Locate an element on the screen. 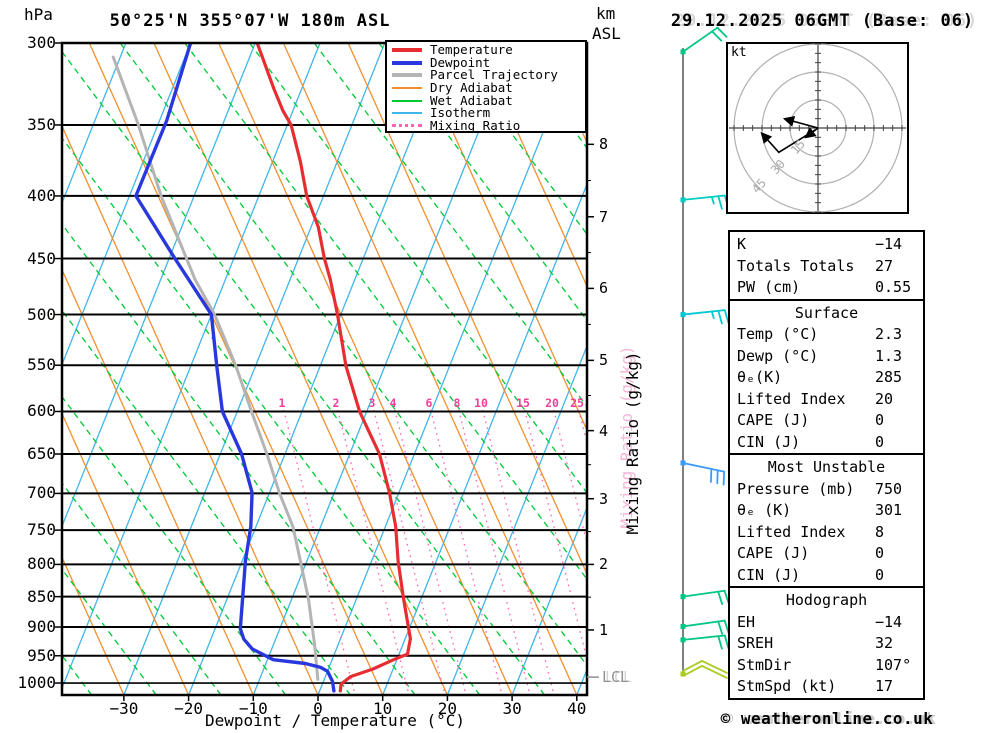 Image resolution: width=1000 pixels, height=733 pixels. stats-section-title: Most Unstable is located at coordinates (826, 467).